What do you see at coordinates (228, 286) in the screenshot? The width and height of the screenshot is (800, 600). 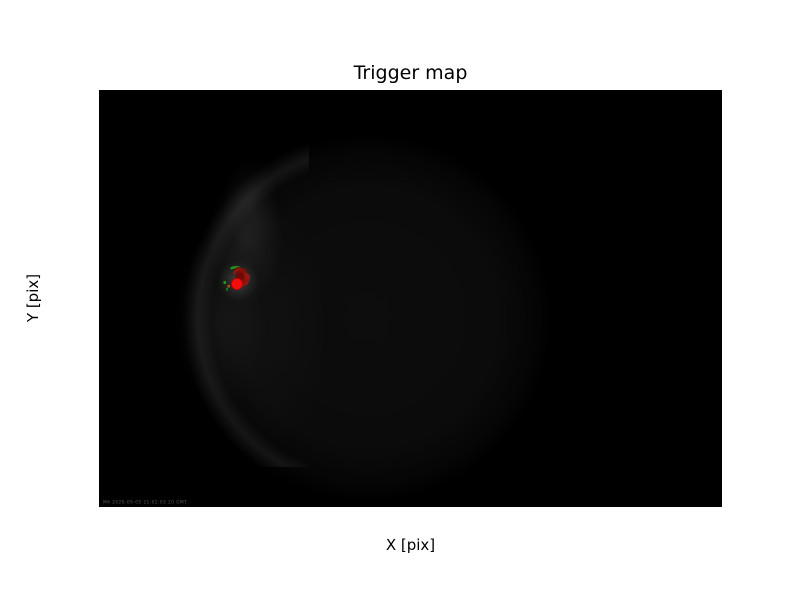 I see `stray-orange-pixel` at bounding box center [228, 286].